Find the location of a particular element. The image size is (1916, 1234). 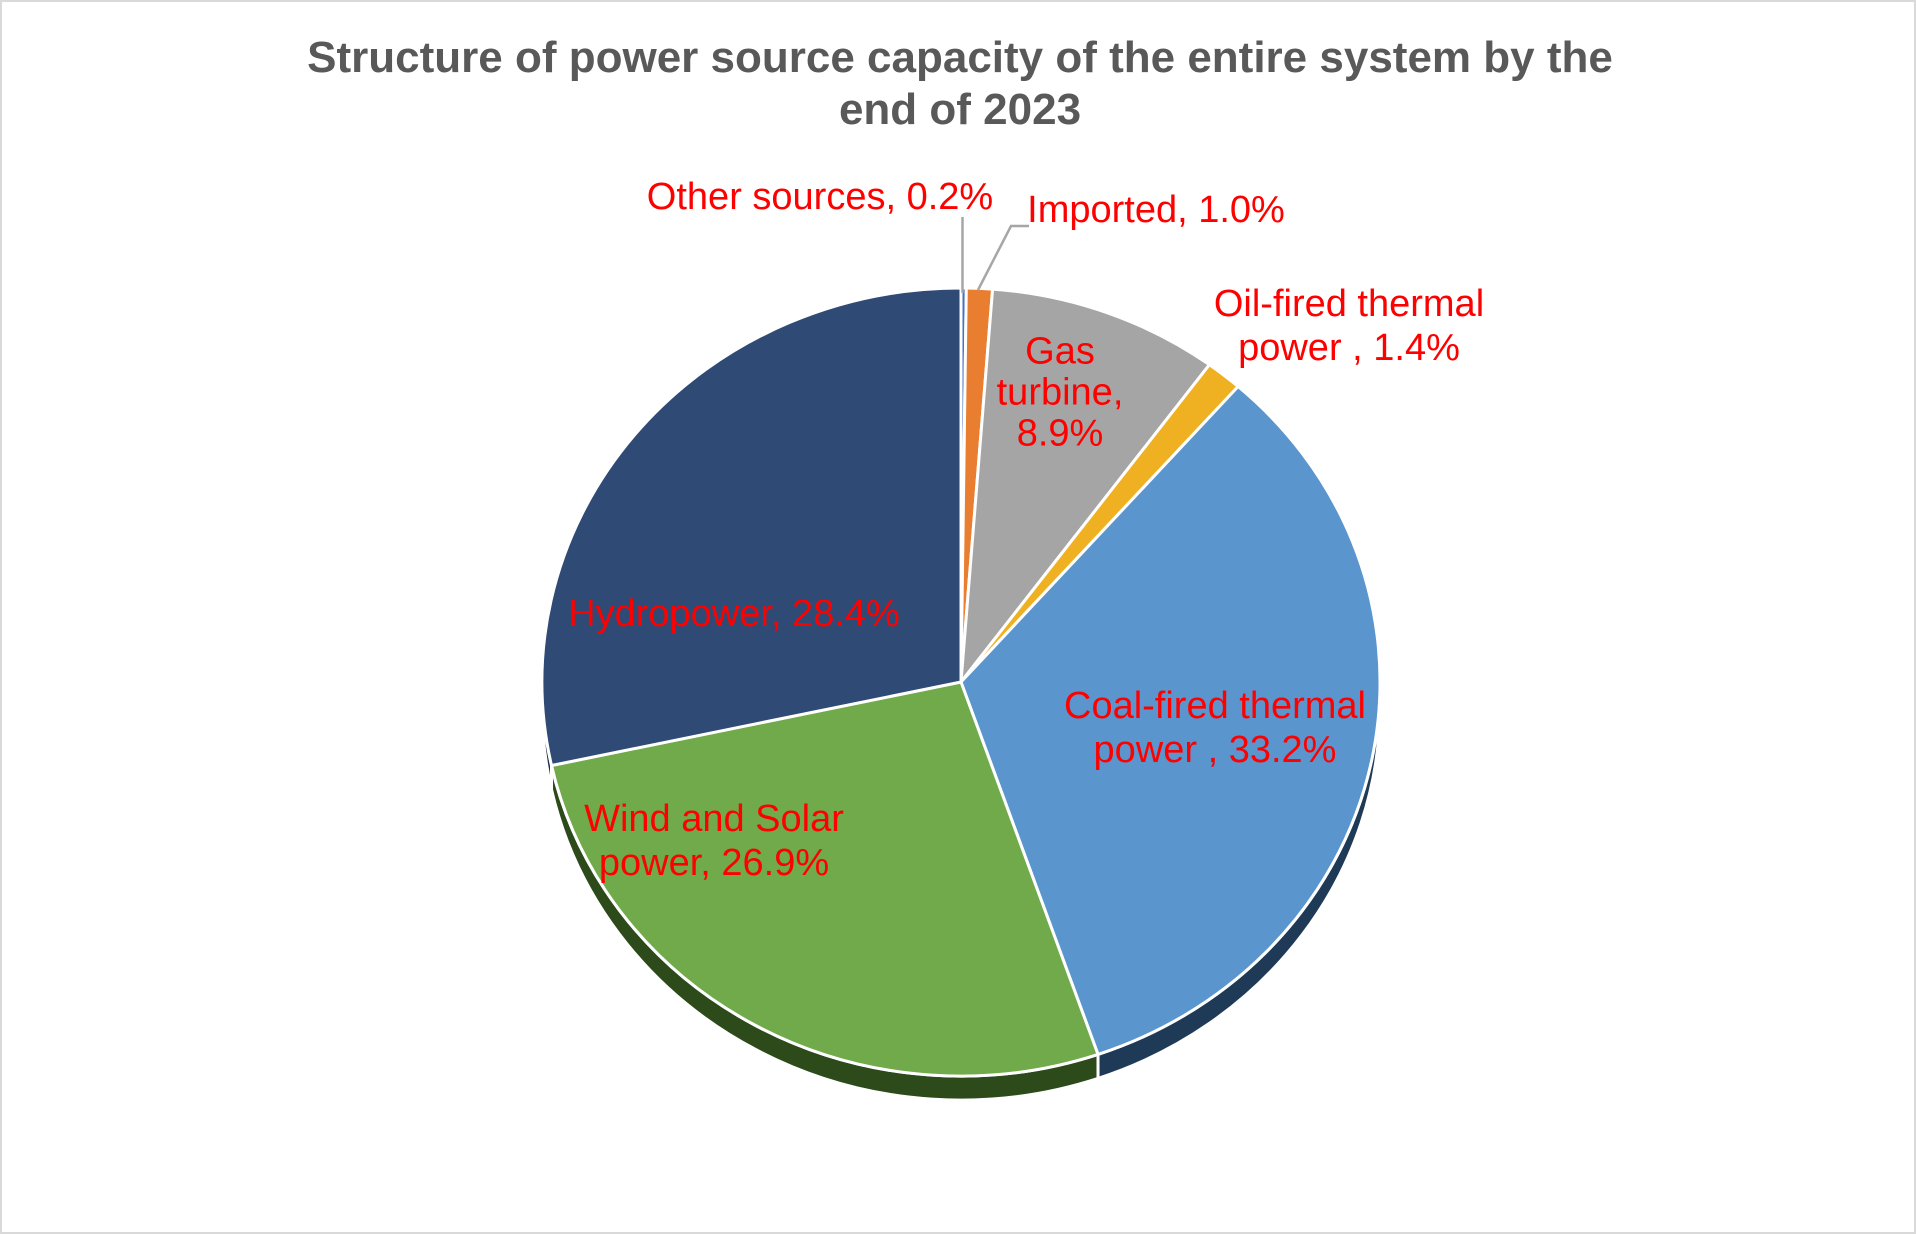

slice-label-oil-fired-thermal-power: Oil-fired thermal power , 1.4% is located at coordinates (1349, 326).